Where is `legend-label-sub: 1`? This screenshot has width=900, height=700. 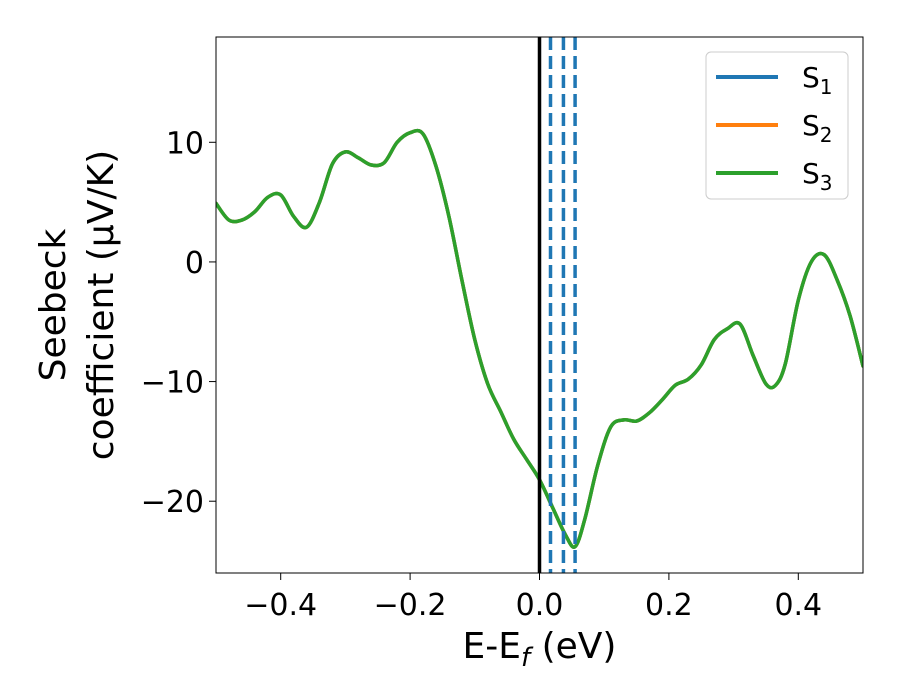
legend-label-sub: 1 is located at coordinates (826, 87).